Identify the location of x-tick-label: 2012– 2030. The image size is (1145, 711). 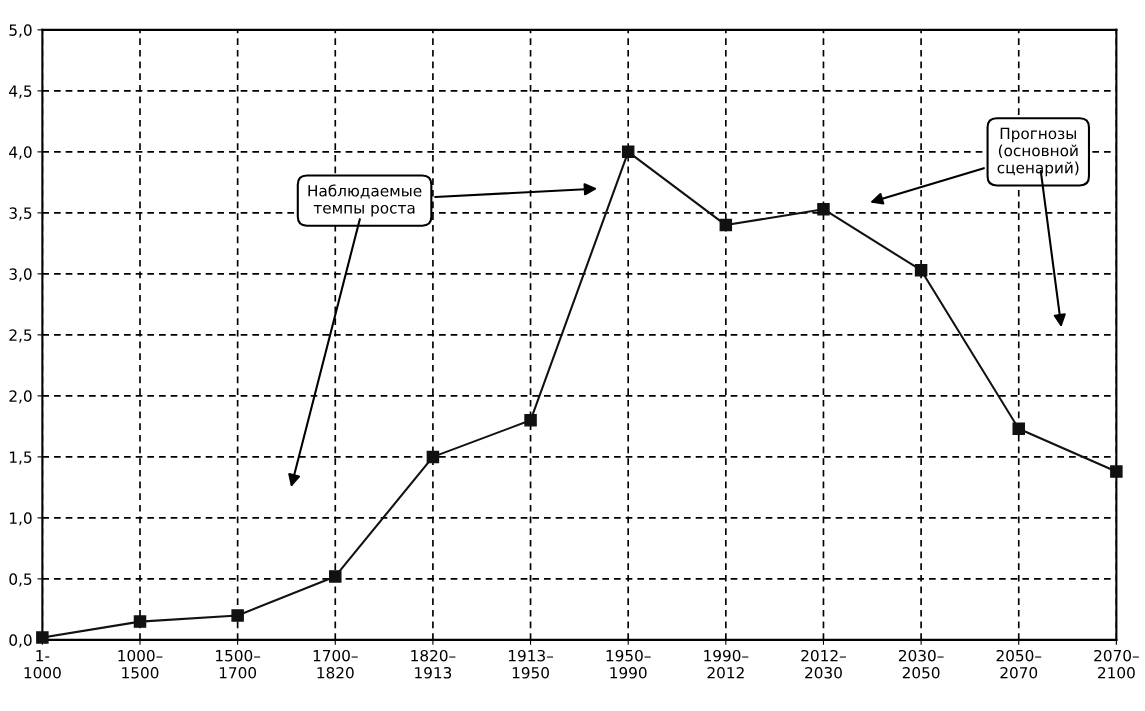
(823, 664).